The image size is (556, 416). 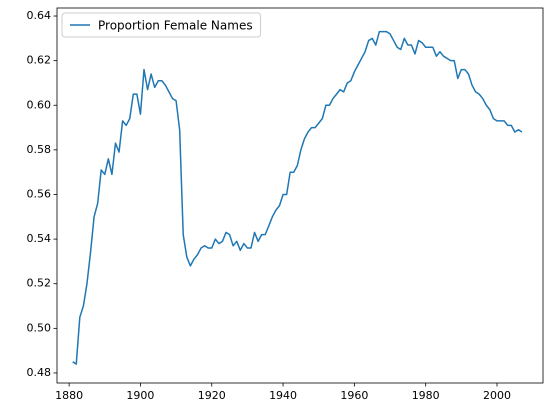 What do you see at coordinates (39, 372) in the screenshot?
I see `y-tick-label: 0.48` at bounding box center [39, 372].